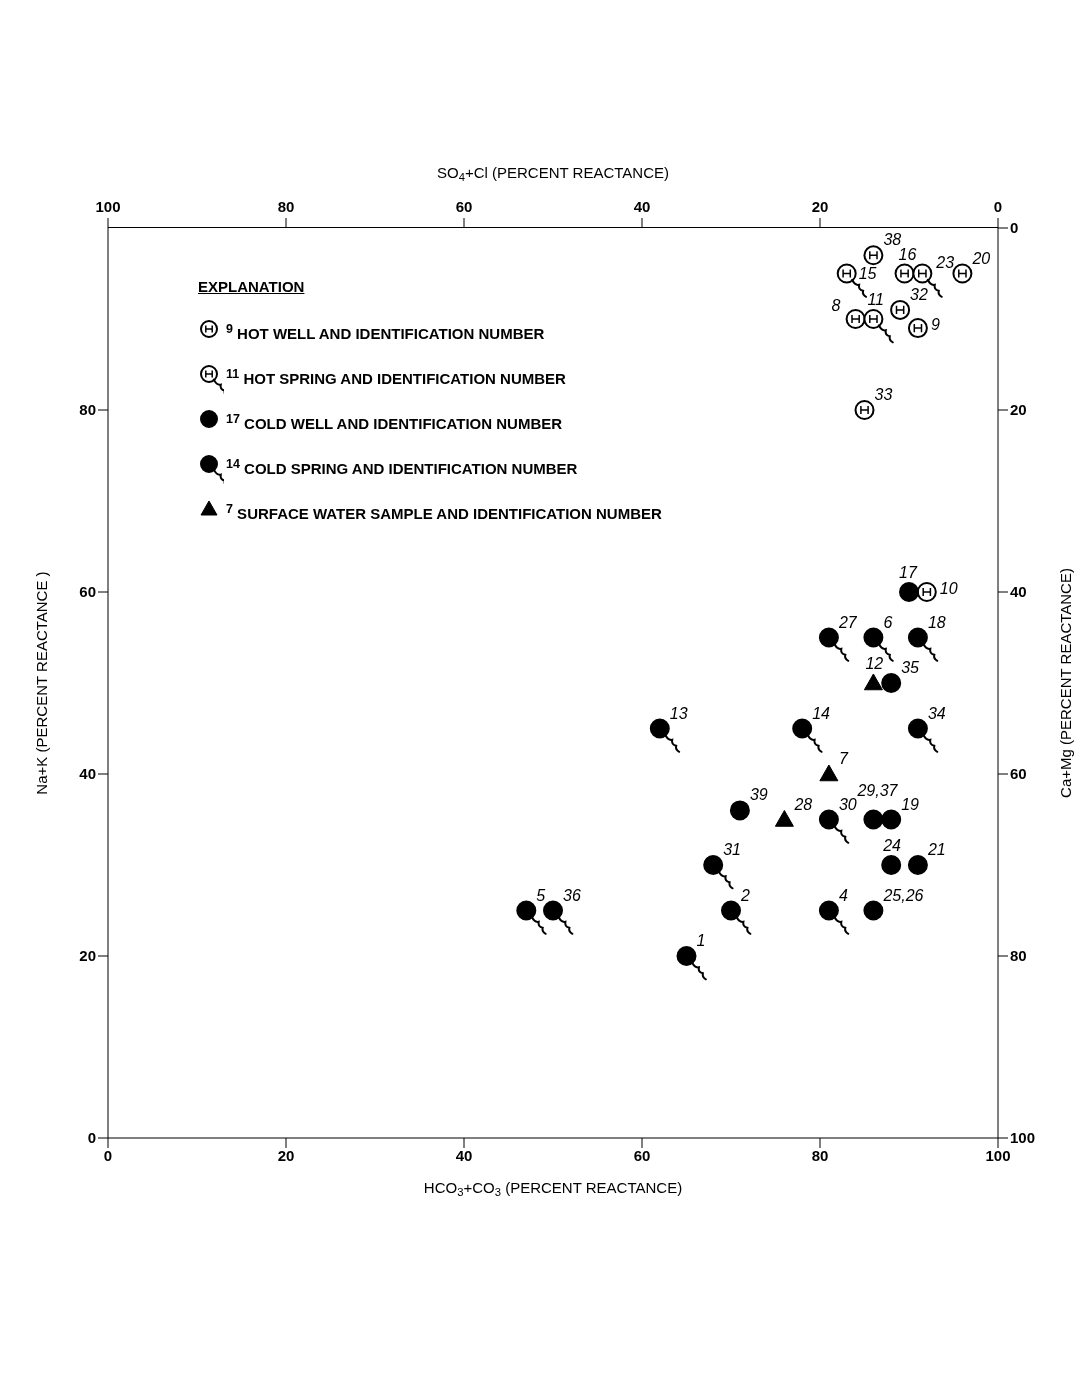 Image resolution: width=1085 pixels, height=1391 pixels. Describe the element at coordinates (874, 663) in the screenshot. I see `annotation: 12` at that location.